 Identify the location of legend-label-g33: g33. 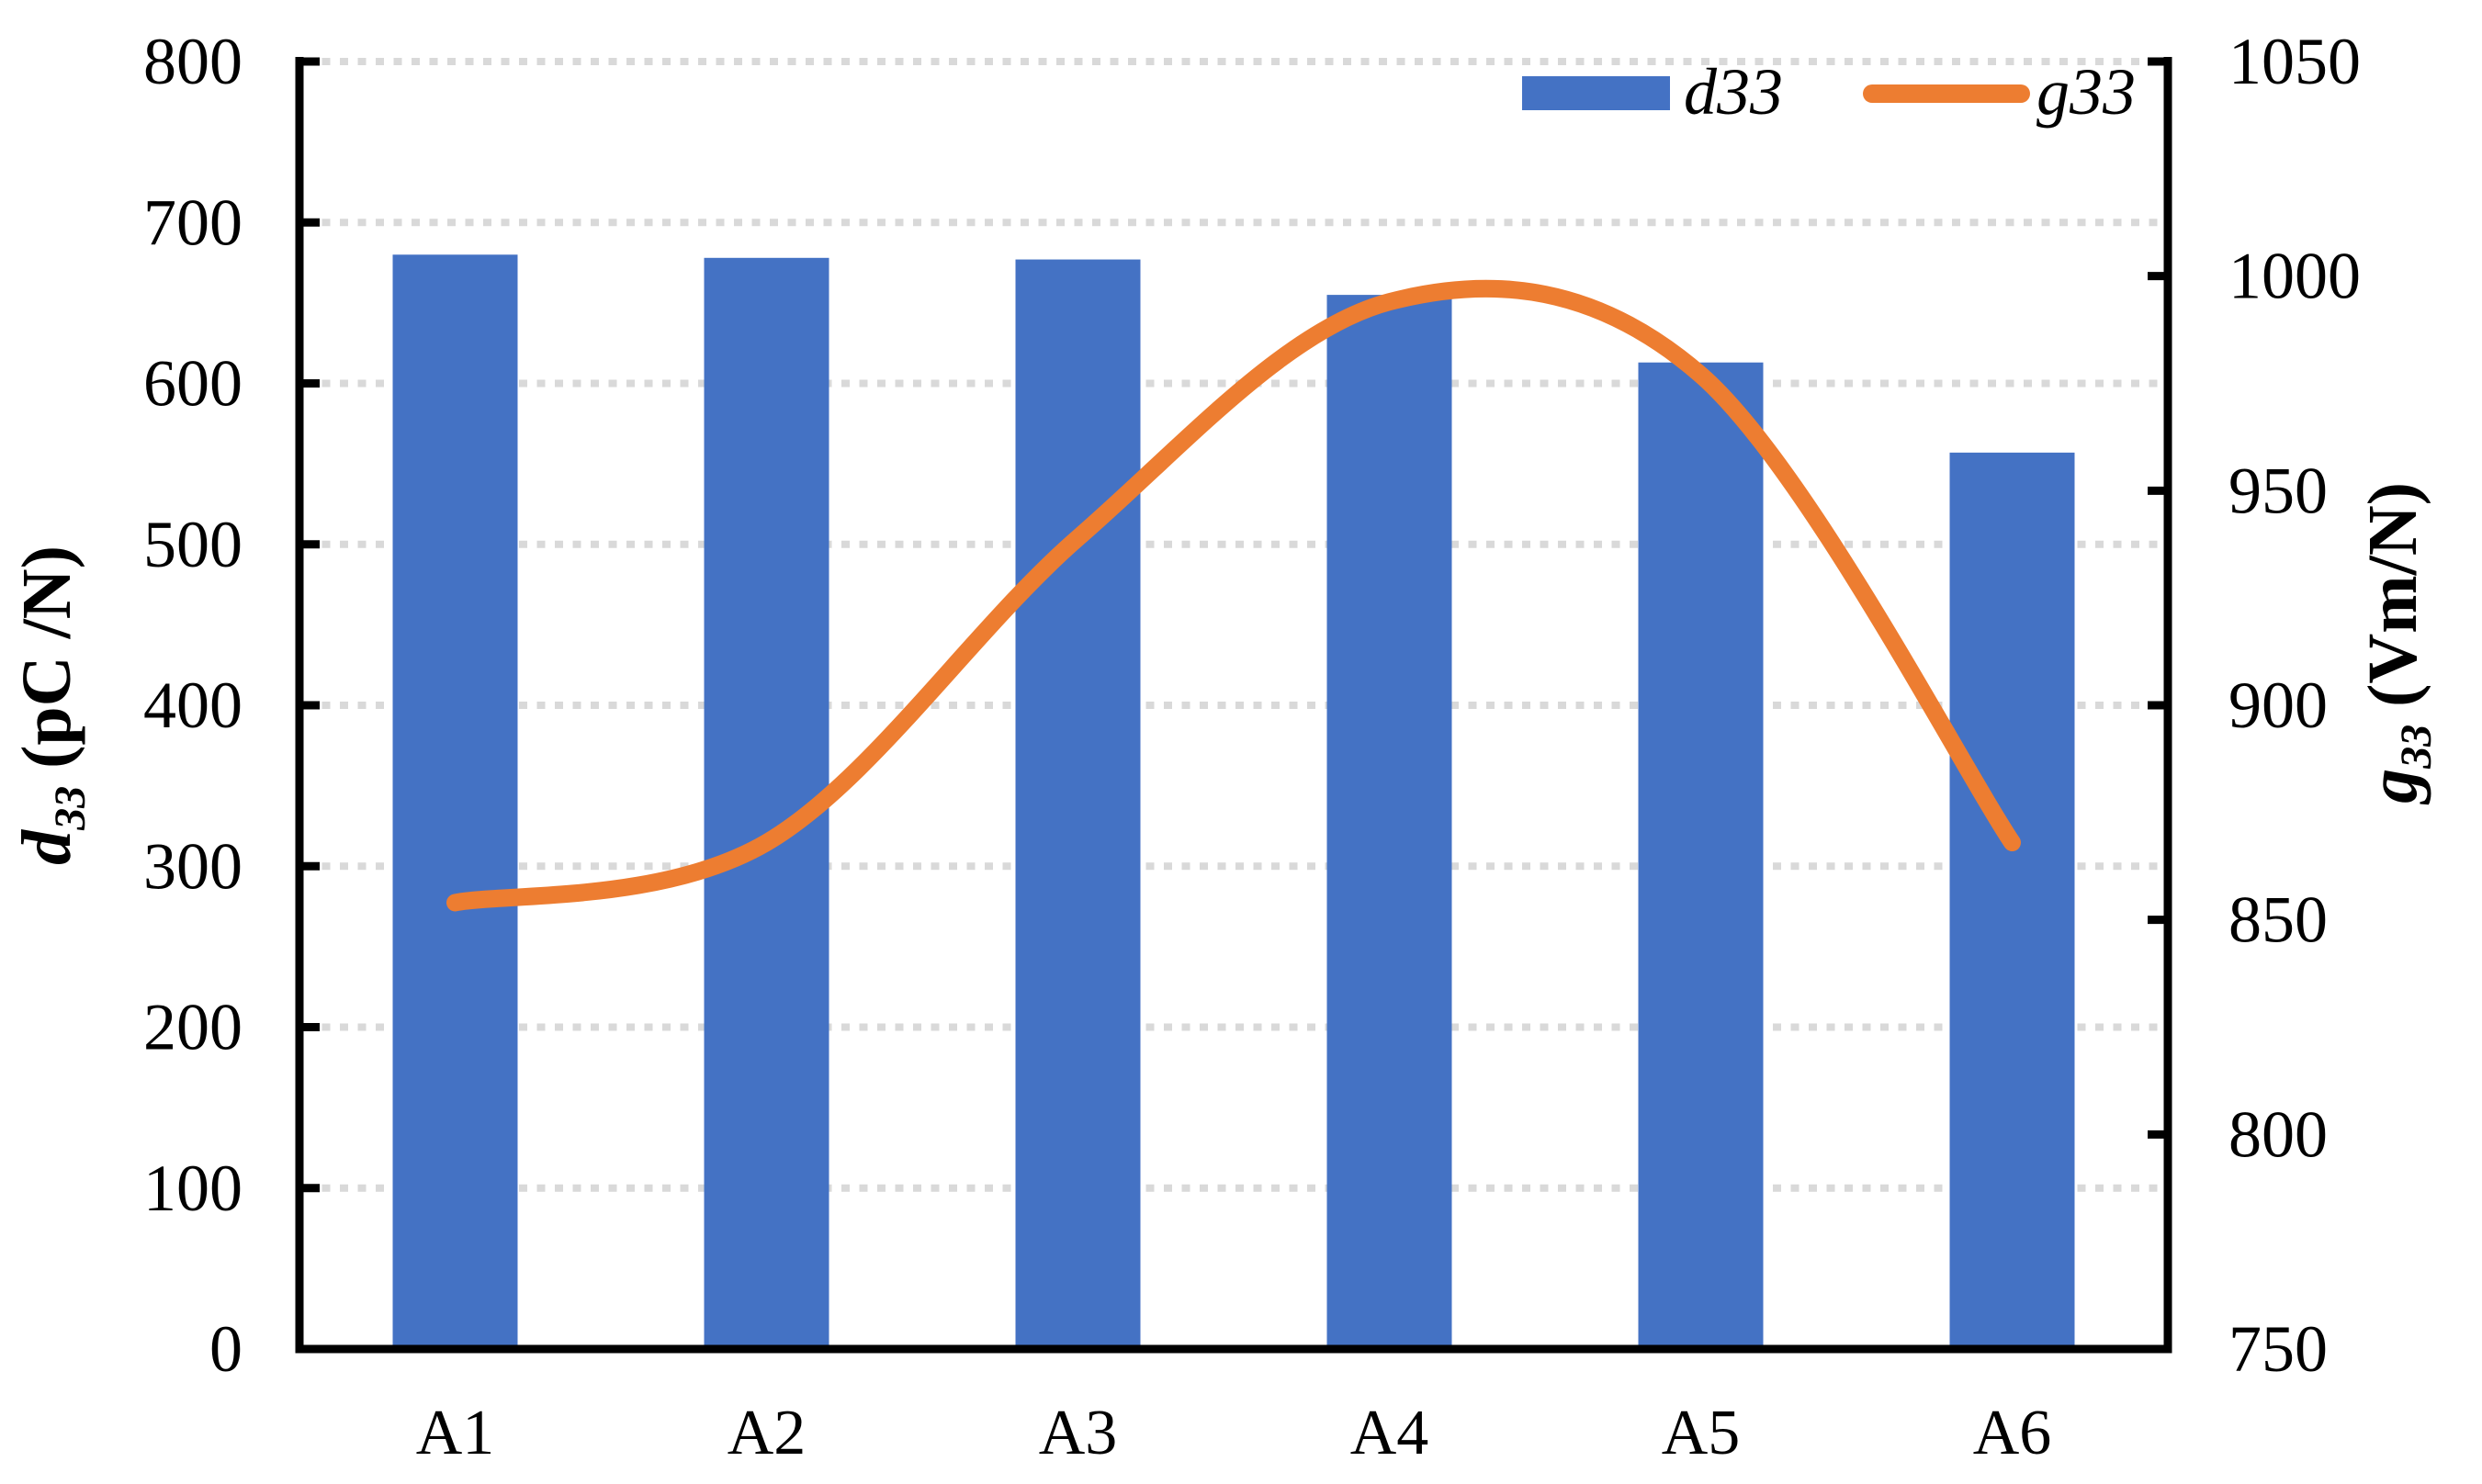
(2086, 92).